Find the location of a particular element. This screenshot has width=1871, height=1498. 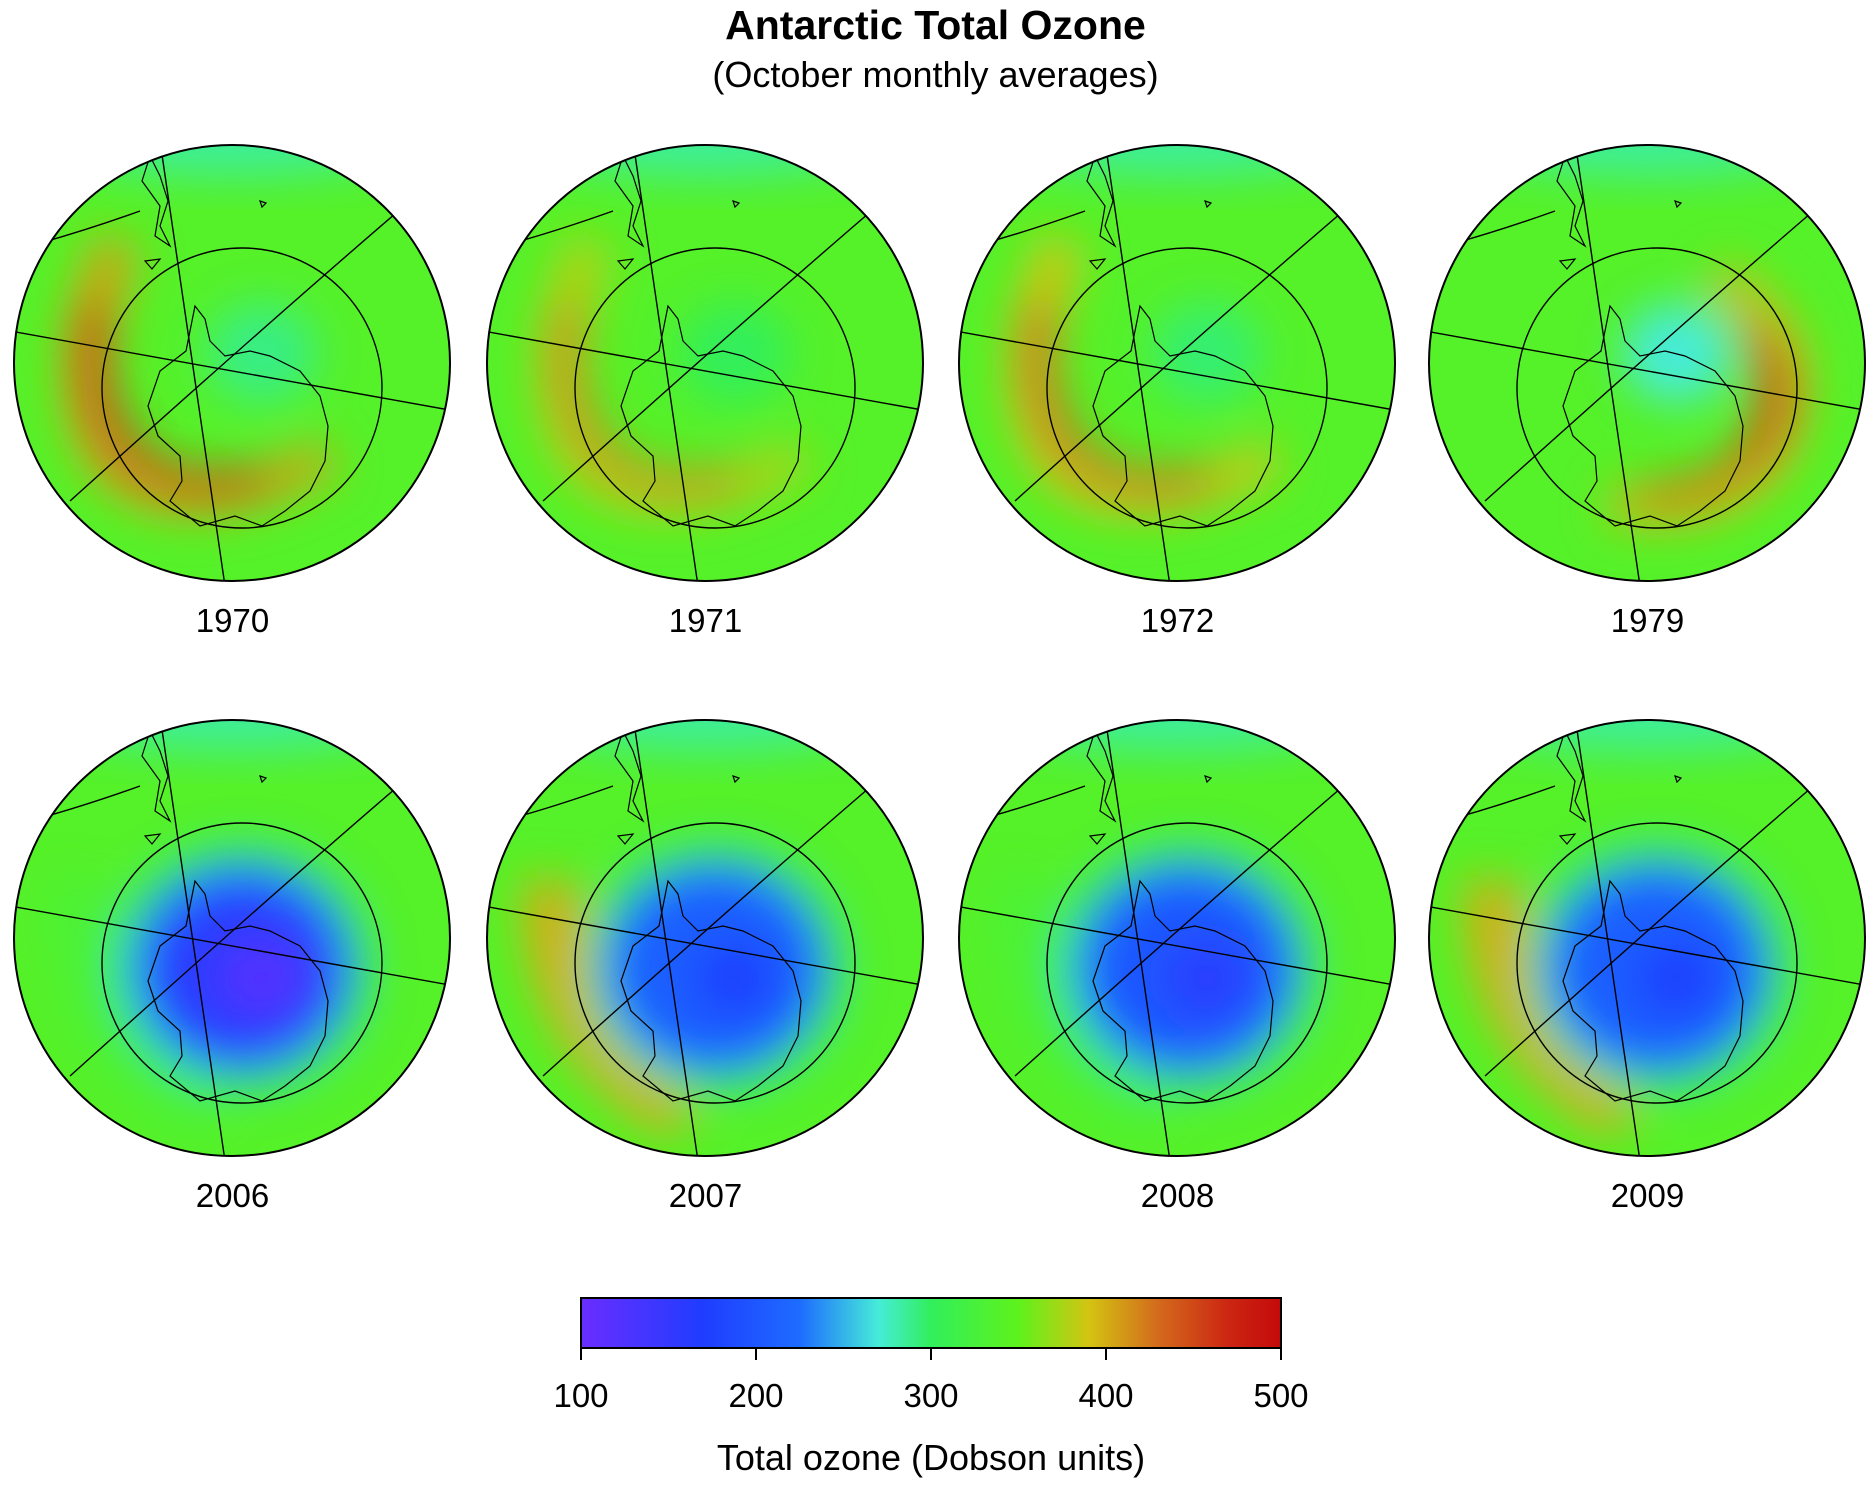

map-panel-1971: 1971 is located at coordinates (705, 401).